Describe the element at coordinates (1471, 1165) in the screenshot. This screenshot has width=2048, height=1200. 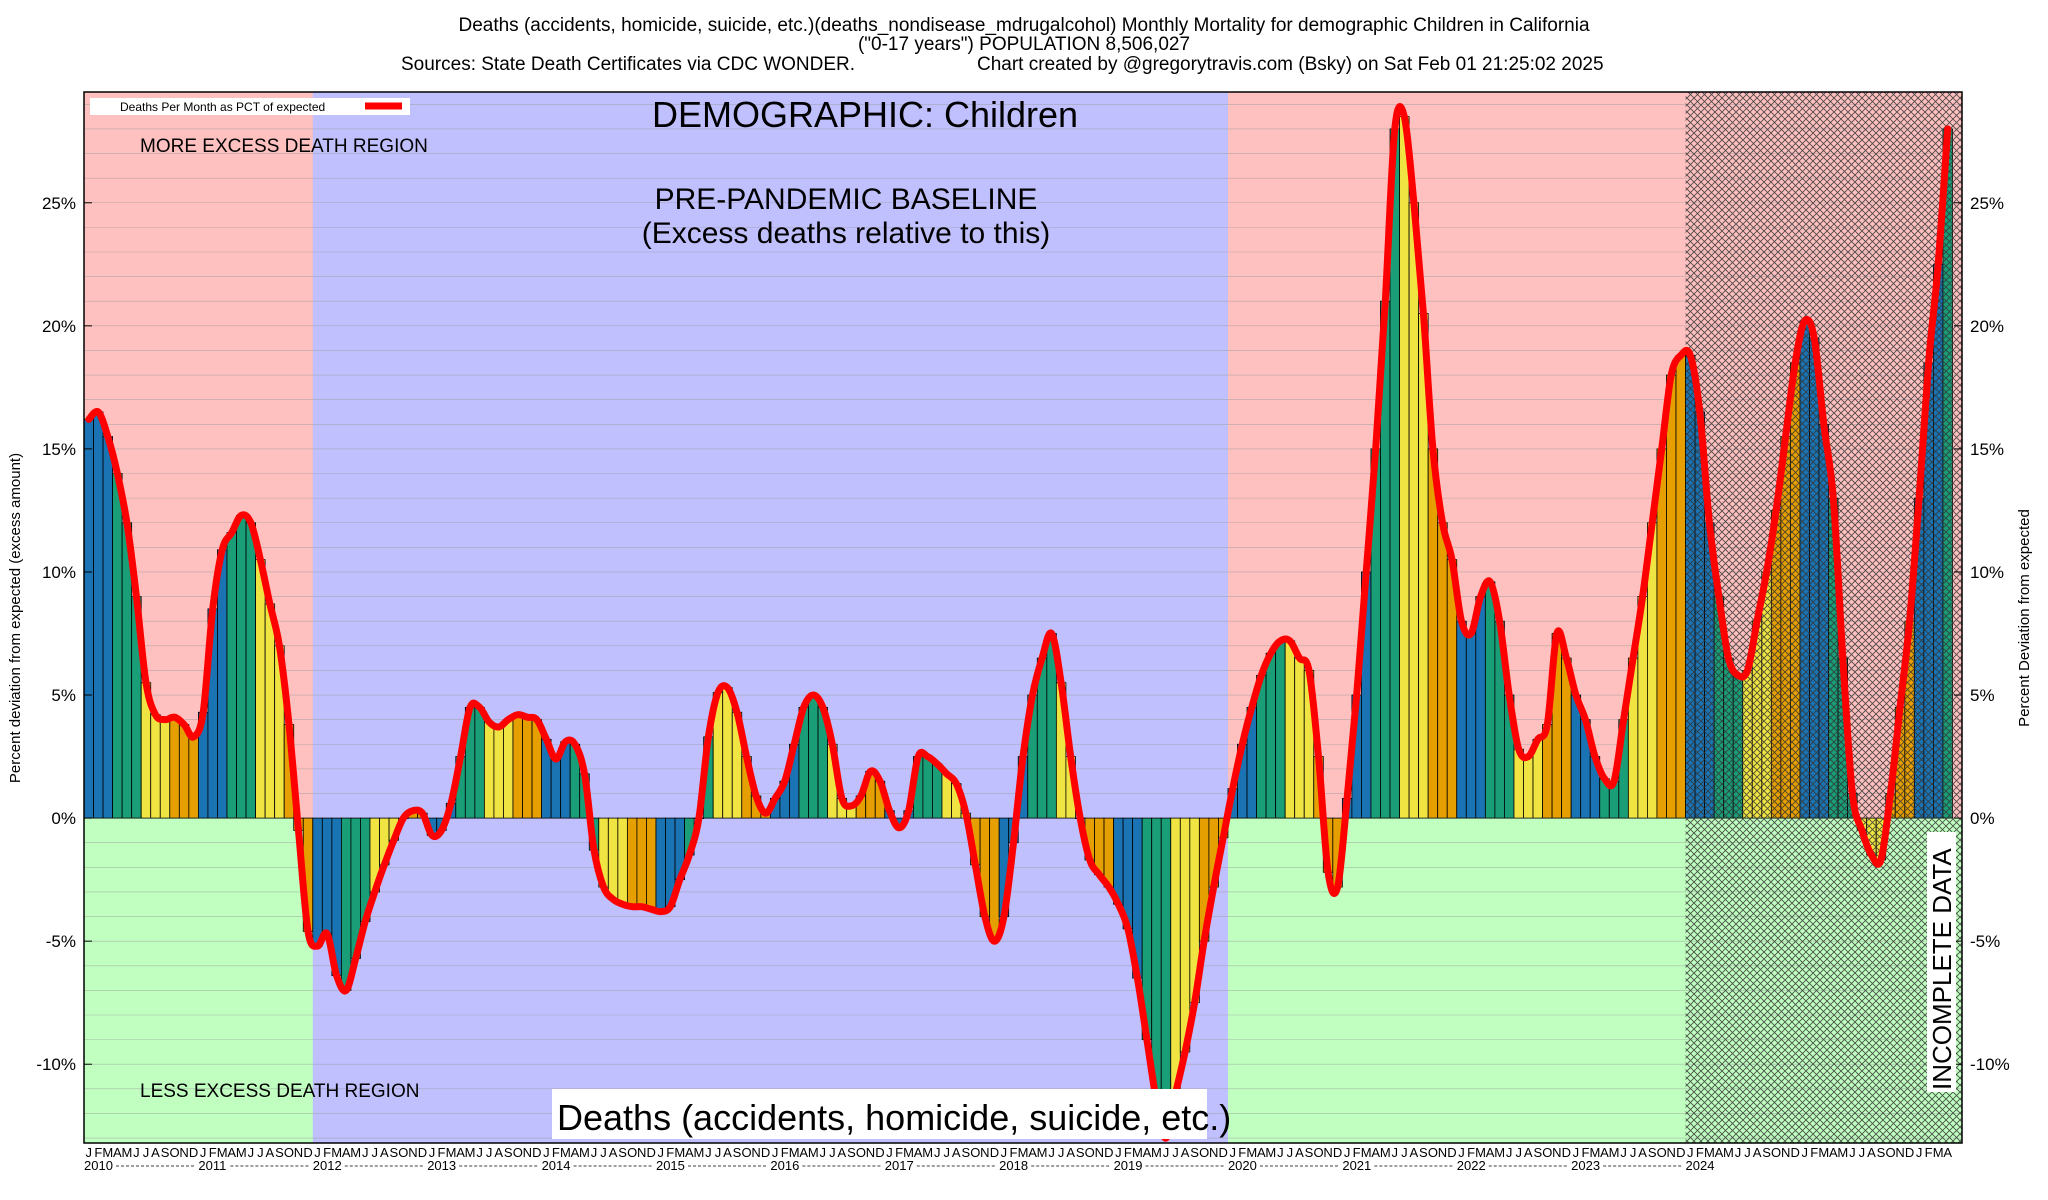
I see `x-year-label: 2022` at that location.